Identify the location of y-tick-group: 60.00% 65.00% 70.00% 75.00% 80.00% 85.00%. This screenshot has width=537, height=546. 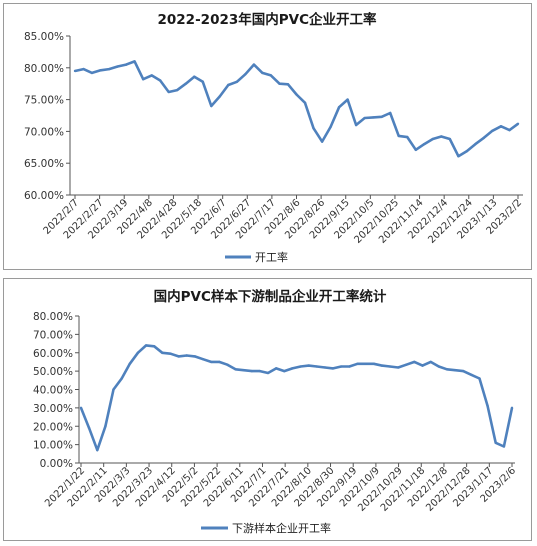
(47, 116).